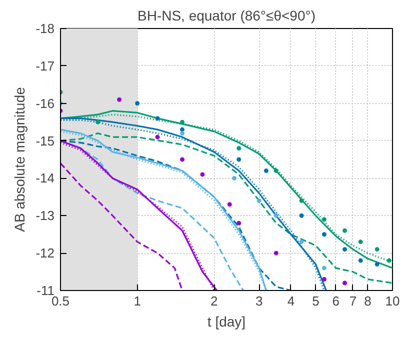 This screenshot has width=415, height=346. Describe the element at coordinates (392, 301) in the screenshot. I see `x-tick-label: 10` at that location.